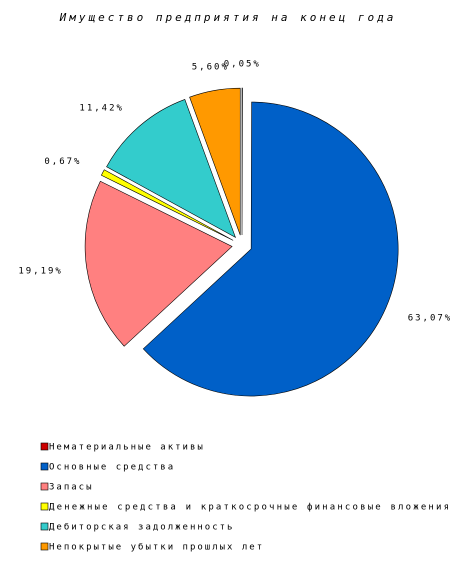  I want to click on value-label: 63,07%, so click(430, 318).